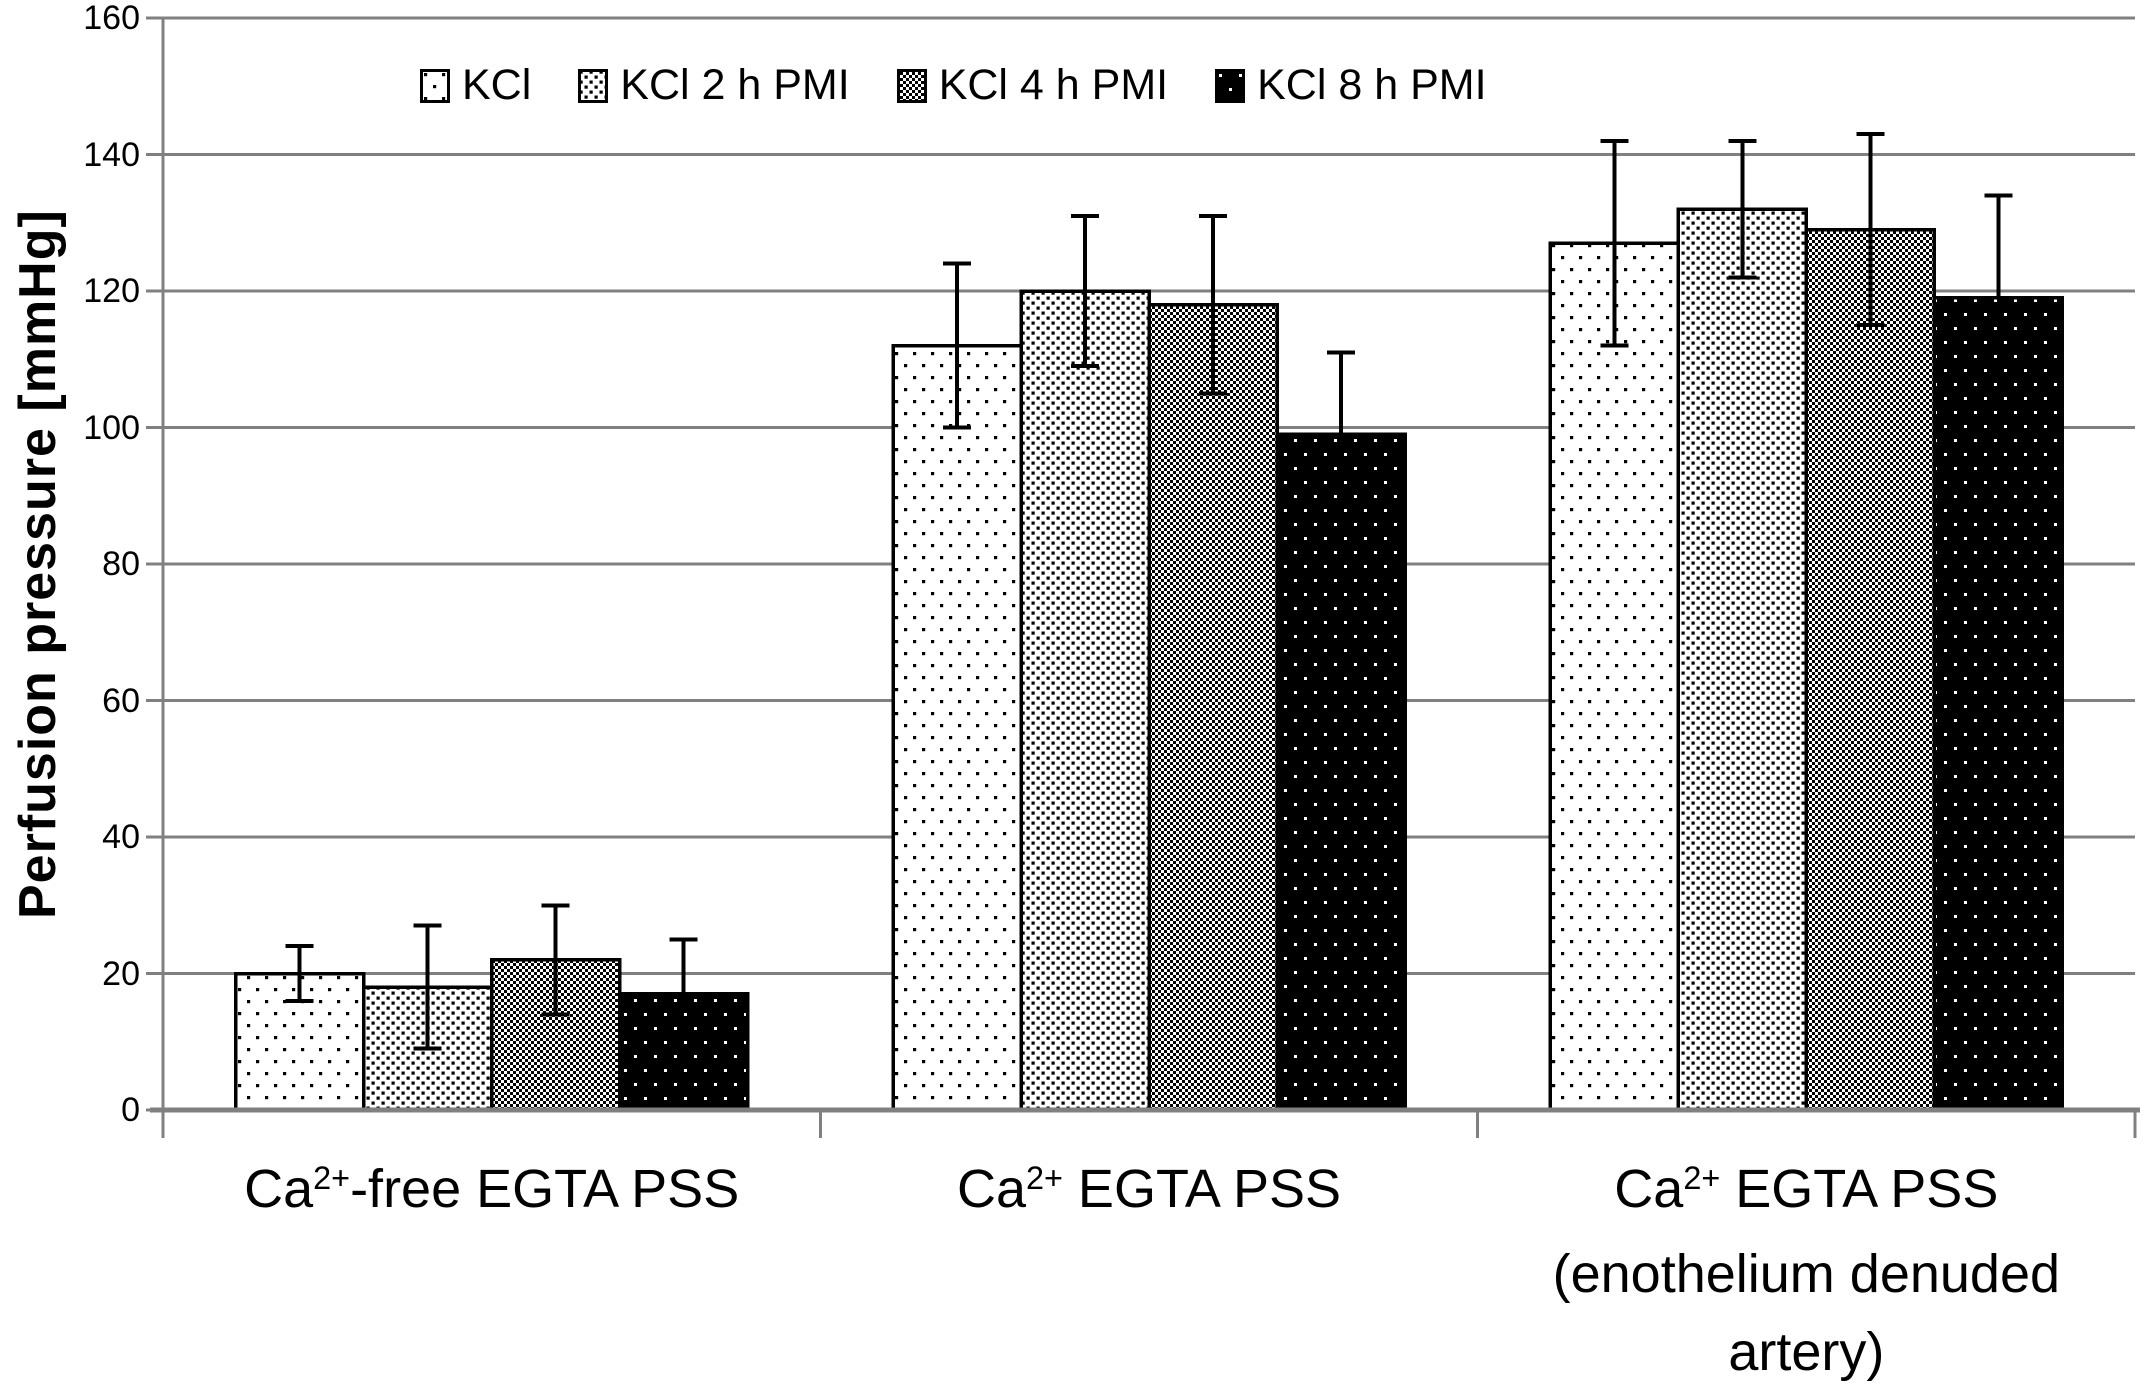 The image size is (2150, 1390). What do you see at coordinates (111, 291) in the screenshot?
I see `y-tick-label-120: 120` at bounding box center [111, 291].